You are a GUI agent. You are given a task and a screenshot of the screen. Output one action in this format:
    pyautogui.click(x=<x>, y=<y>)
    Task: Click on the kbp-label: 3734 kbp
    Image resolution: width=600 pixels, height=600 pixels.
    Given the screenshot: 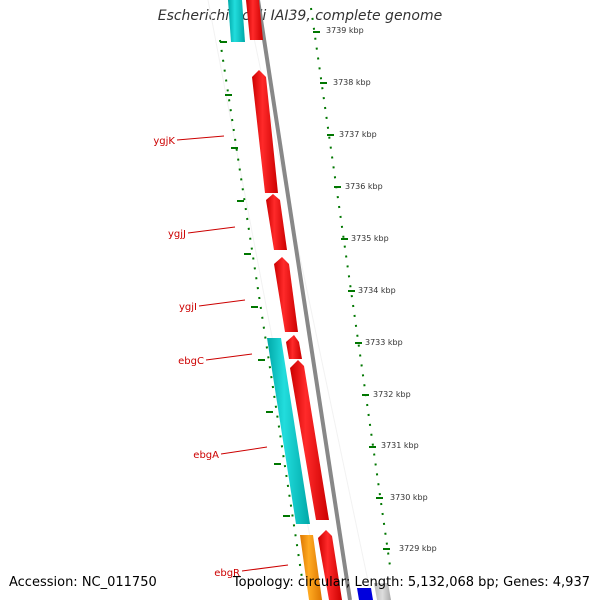 What is the action you would take?
    pyautogui.click(x=377, y=290)
    